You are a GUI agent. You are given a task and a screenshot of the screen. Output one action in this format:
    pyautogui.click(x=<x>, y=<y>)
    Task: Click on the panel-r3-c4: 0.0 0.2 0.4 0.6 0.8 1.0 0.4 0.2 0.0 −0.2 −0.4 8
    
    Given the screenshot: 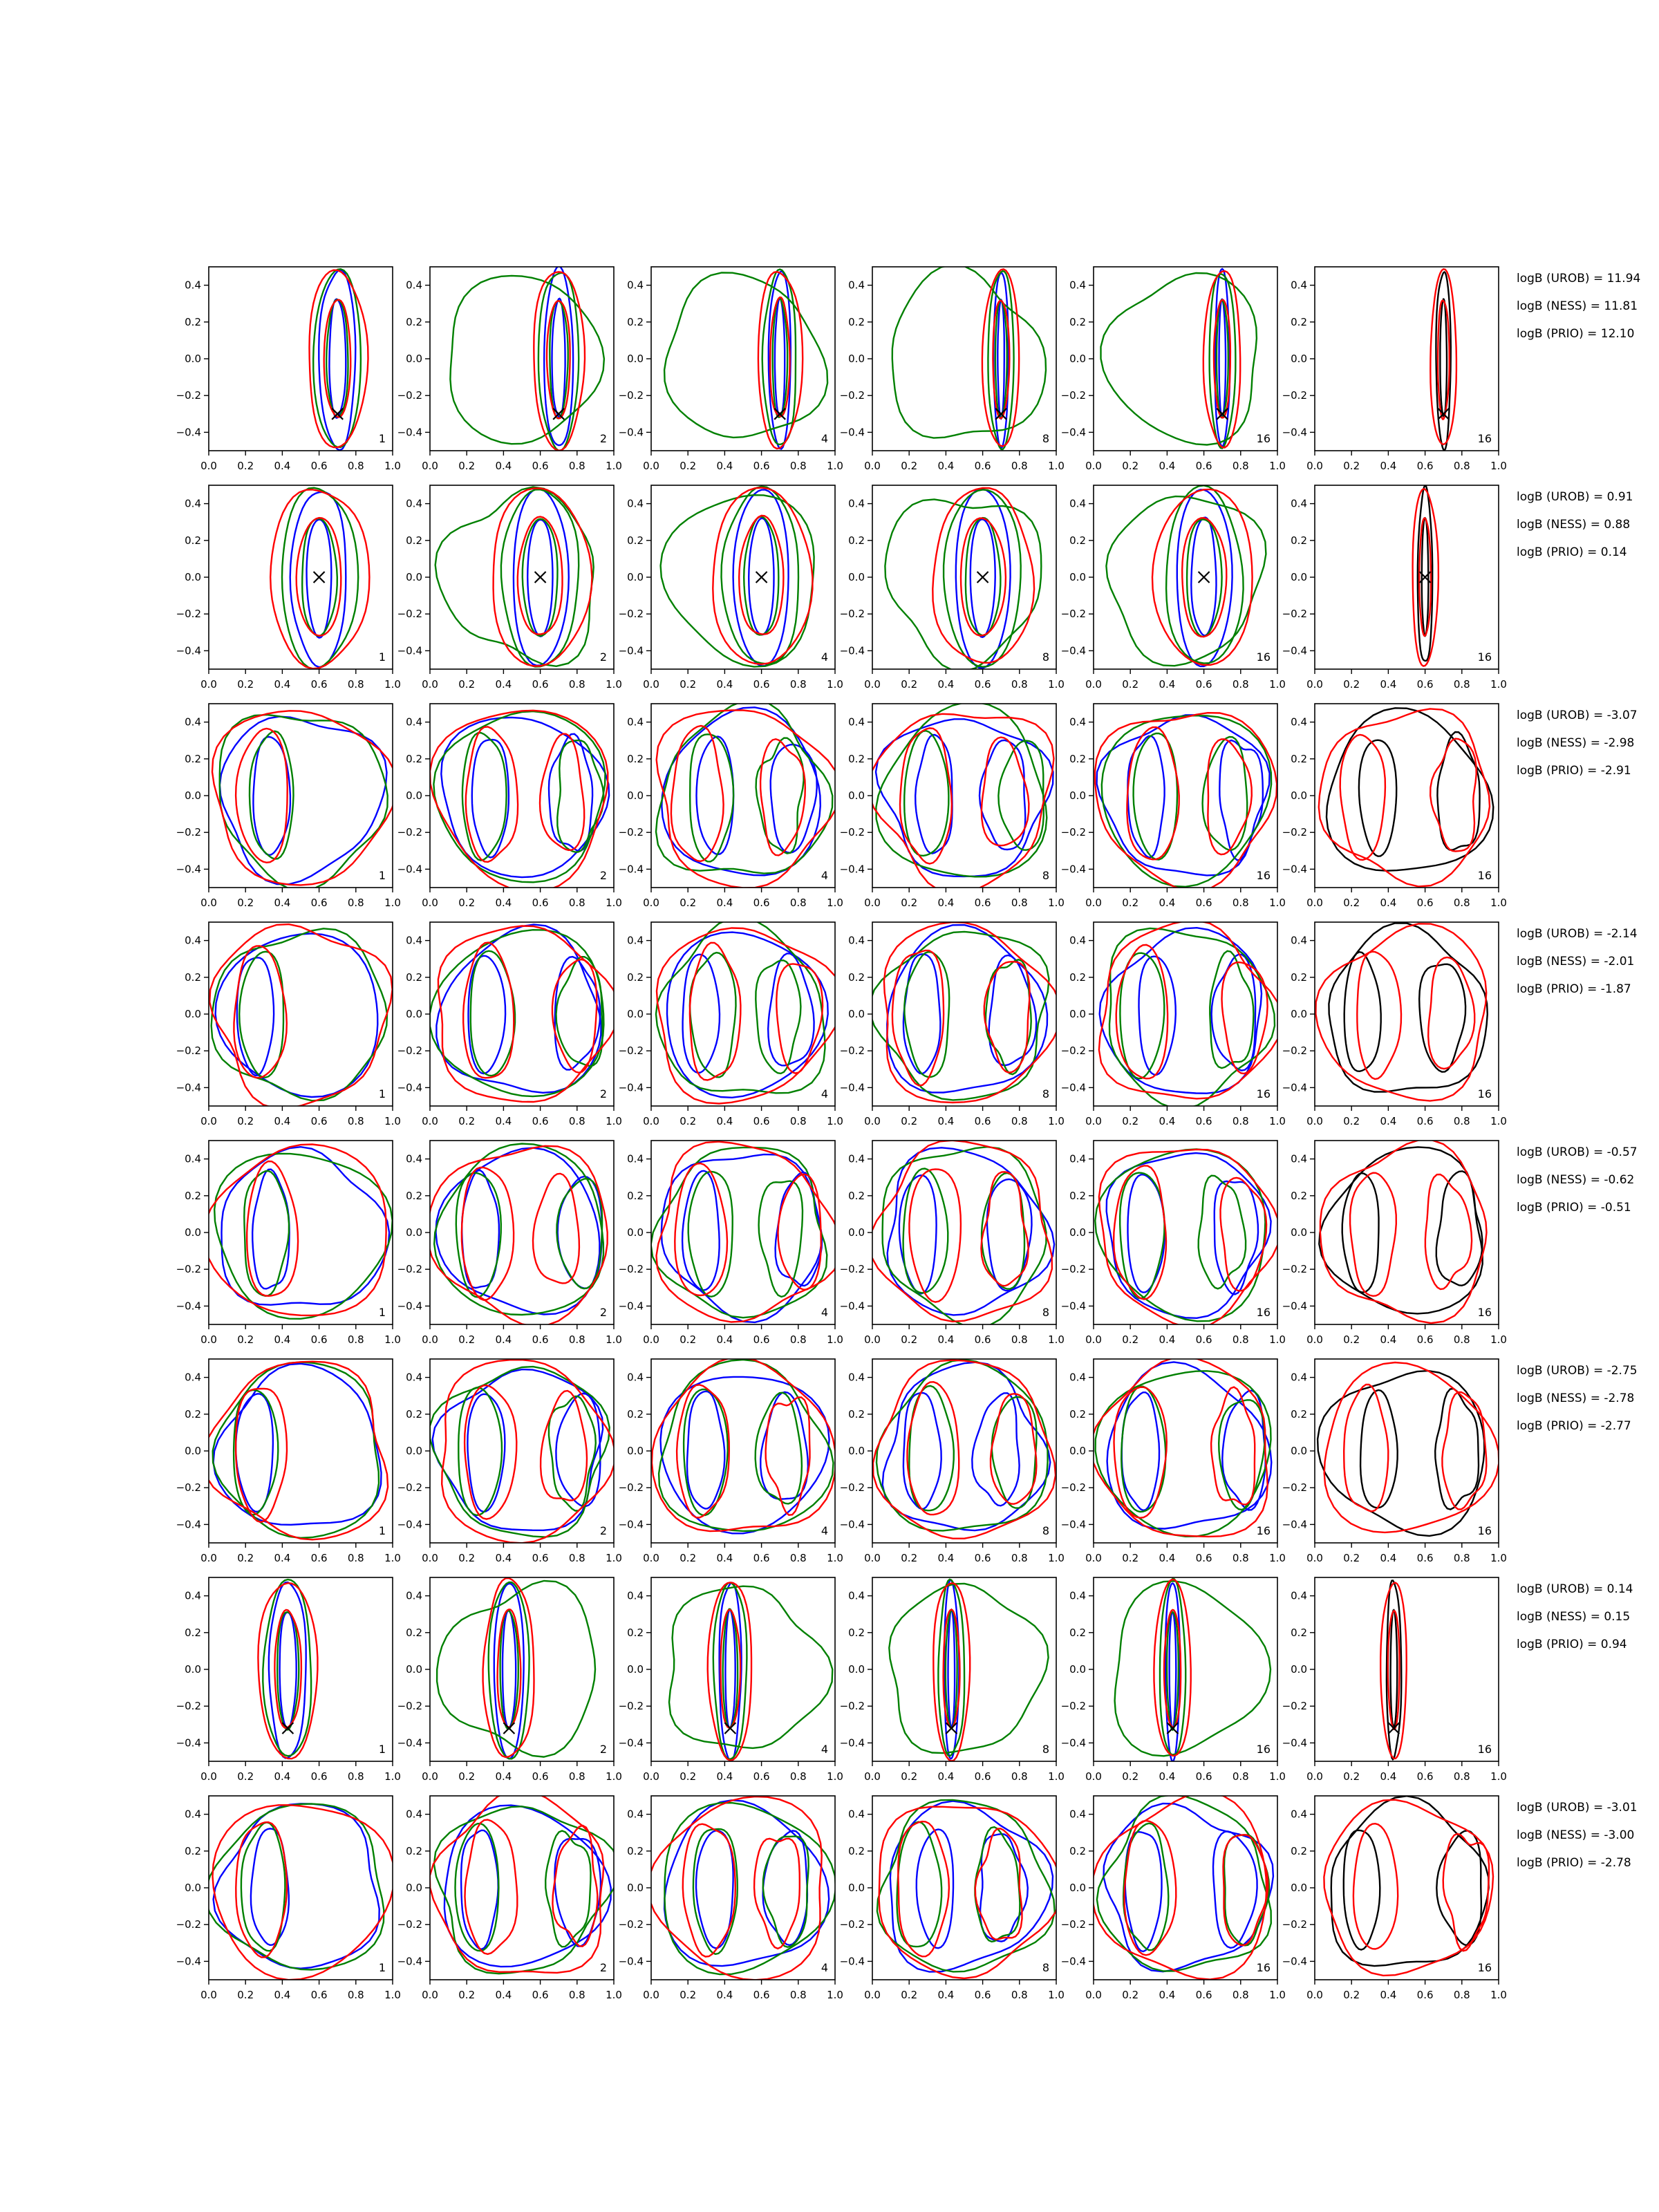 What is the action you would take?
    pyautogui.click(x=953, y=806)
    